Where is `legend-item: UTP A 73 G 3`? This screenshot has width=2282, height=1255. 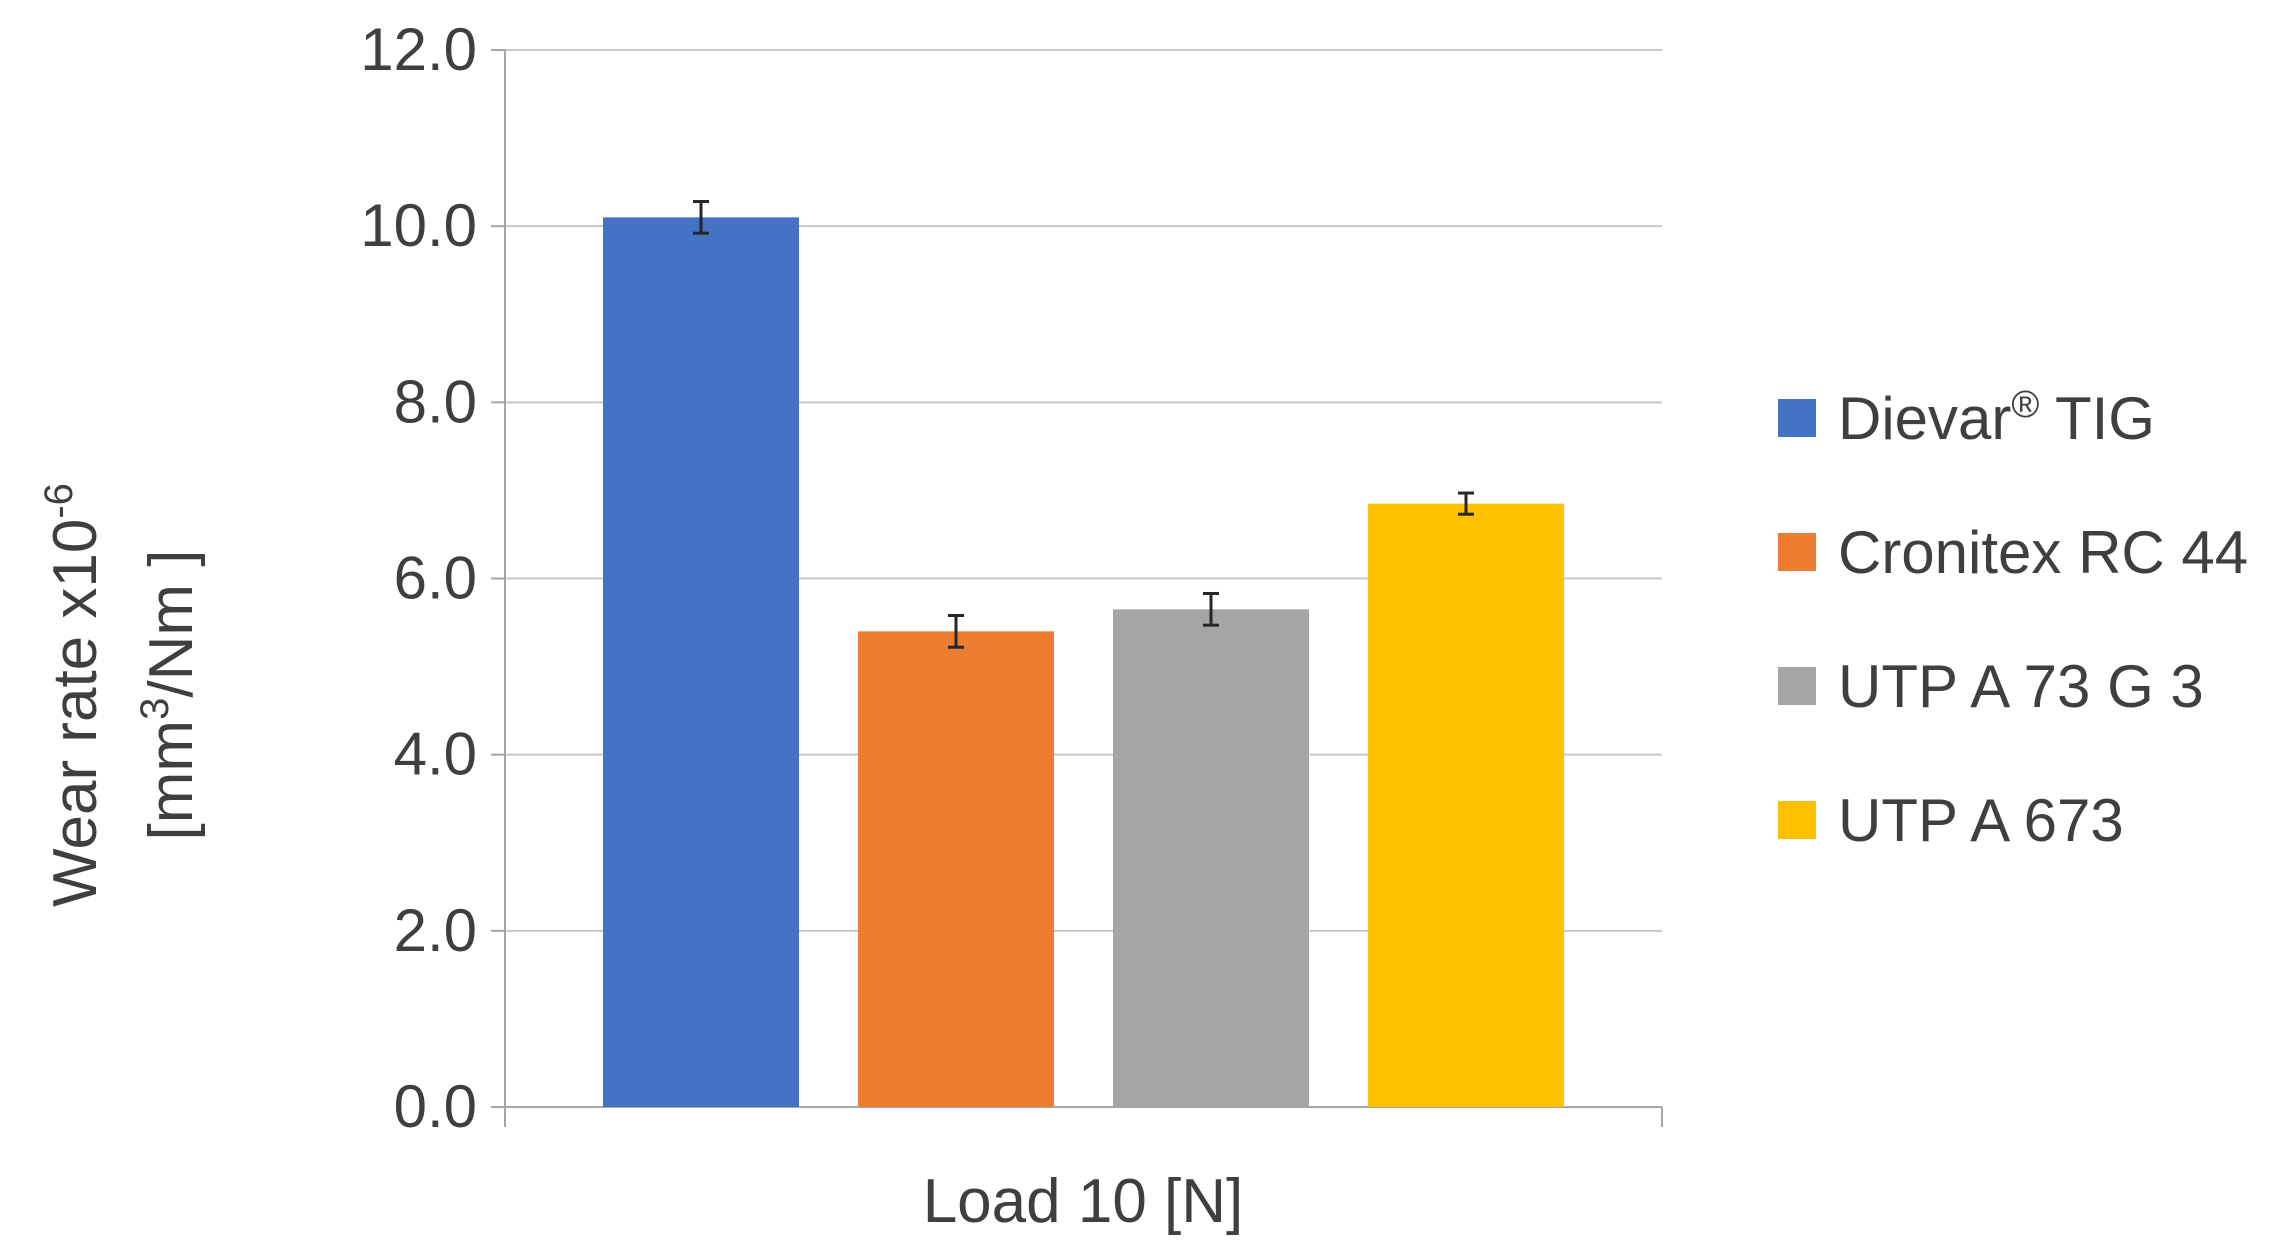
legend-item: UTP A 73 G 3 is located at coordinates (1991, 686).